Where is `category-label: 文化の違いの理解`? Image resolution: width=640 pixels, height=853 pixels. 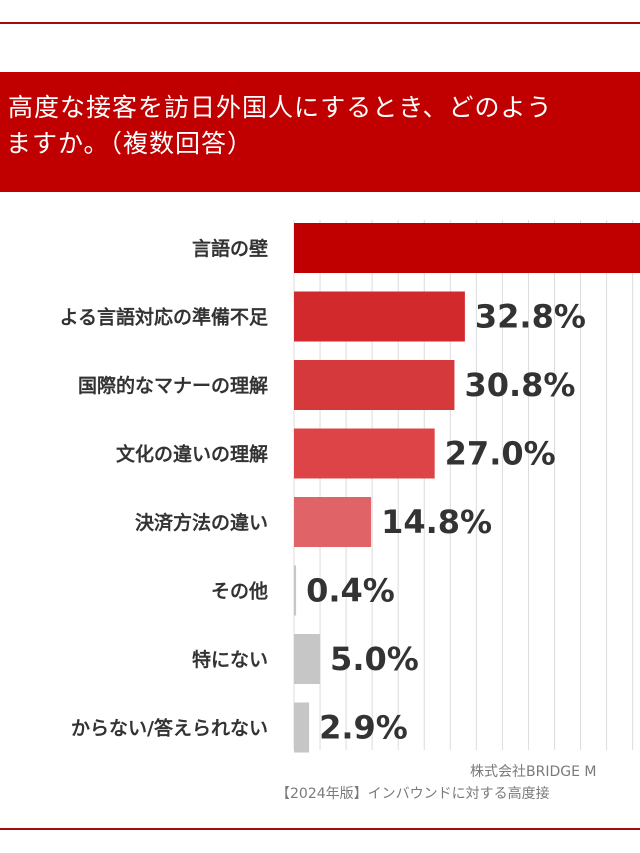 category-label: 文化の違いの理解 is located at coordinates (192, 454).